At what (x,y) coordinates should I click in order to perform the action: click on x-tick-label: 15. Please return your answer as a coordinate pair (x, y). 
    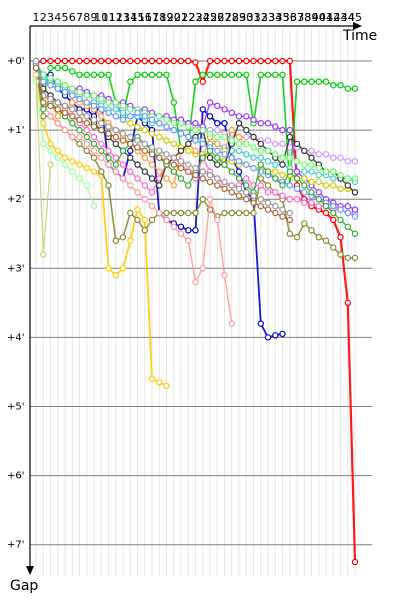
    Looking at the image, I should click on (138, 17).